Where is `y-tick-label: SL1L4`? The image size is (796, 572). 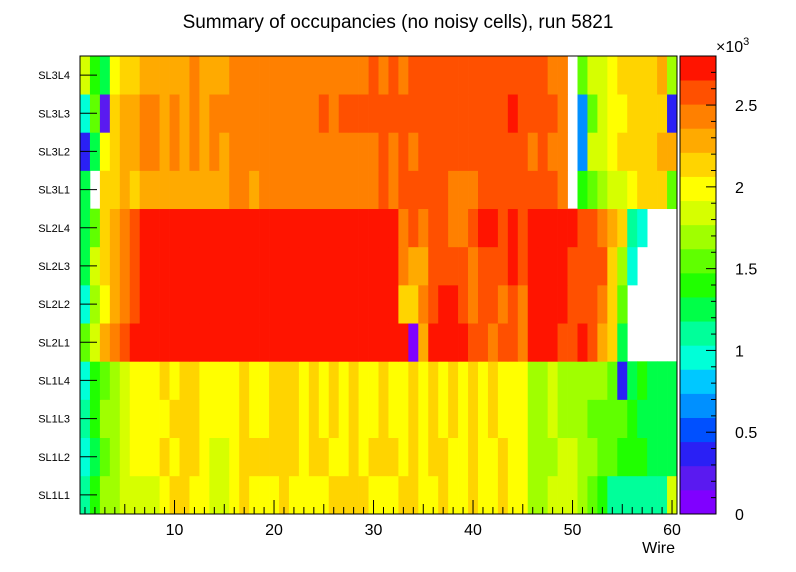
y-tick-label: SL1L4 is located at coordinates (54, 381).